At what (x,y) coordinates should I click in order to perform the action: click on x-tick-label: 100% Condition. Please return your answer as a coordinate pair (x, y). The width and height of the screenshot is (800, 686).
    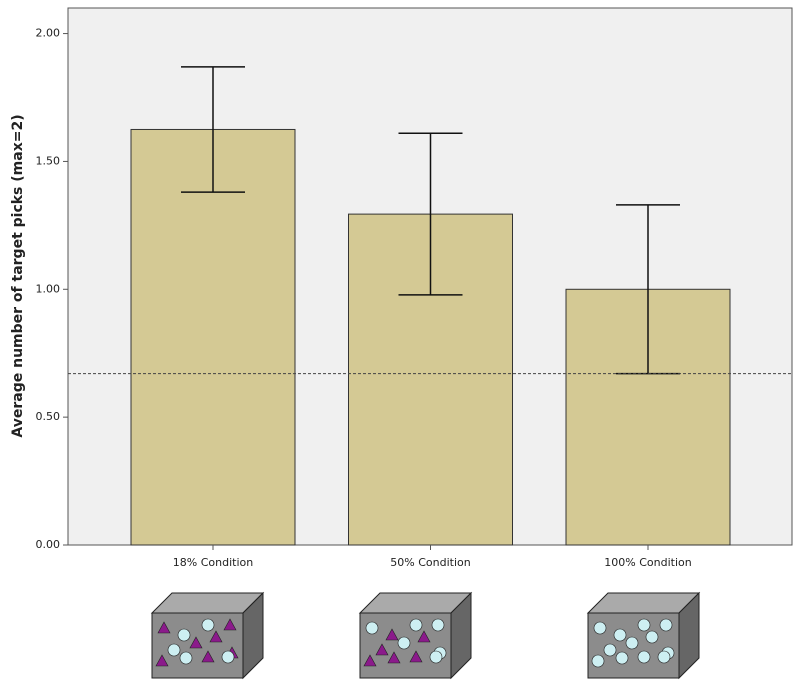
    Looking at the image, I should click on (647, 562).